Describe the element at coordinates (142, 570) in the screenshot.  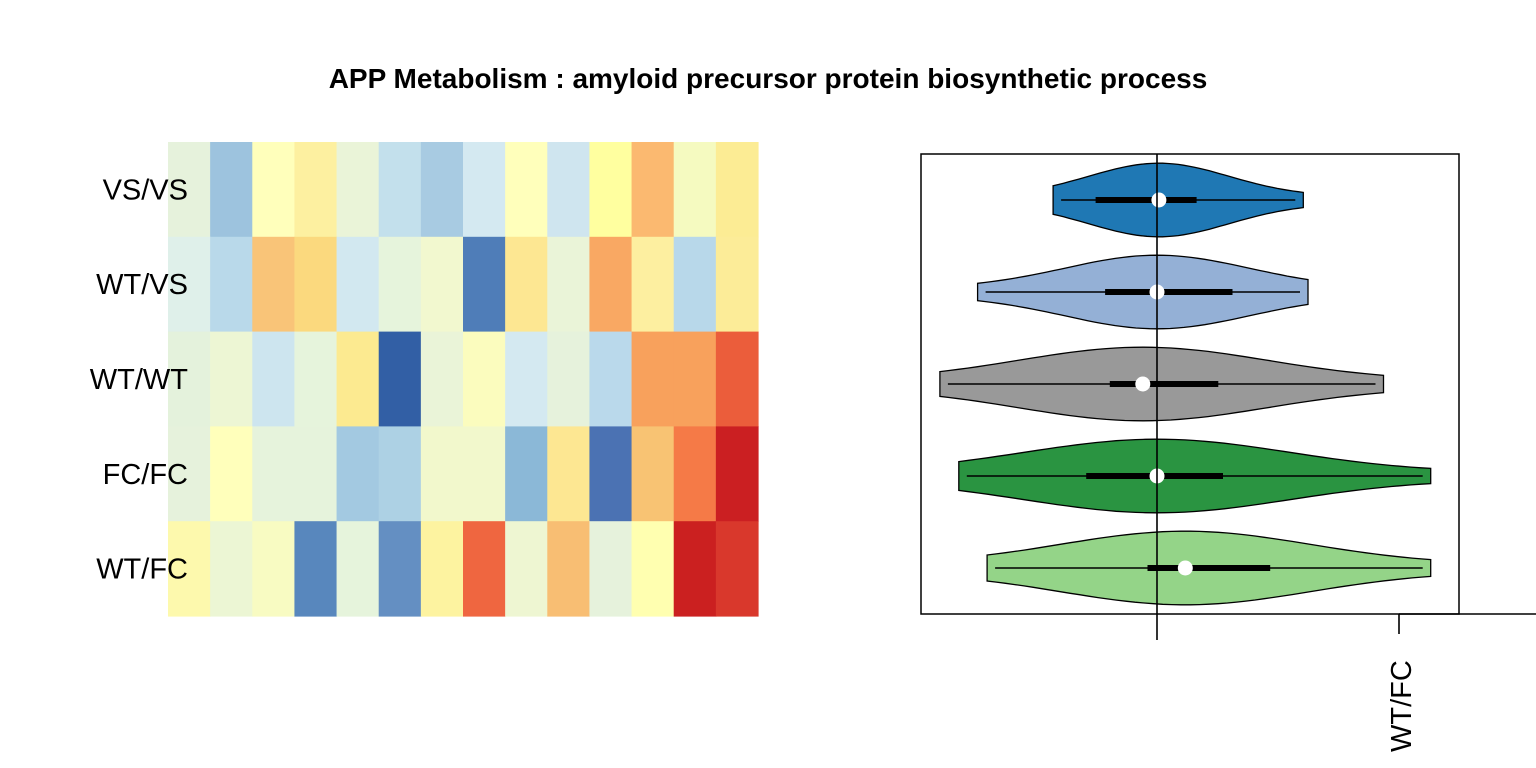
I see `heatmap-row-label: WT/FC` at that location.